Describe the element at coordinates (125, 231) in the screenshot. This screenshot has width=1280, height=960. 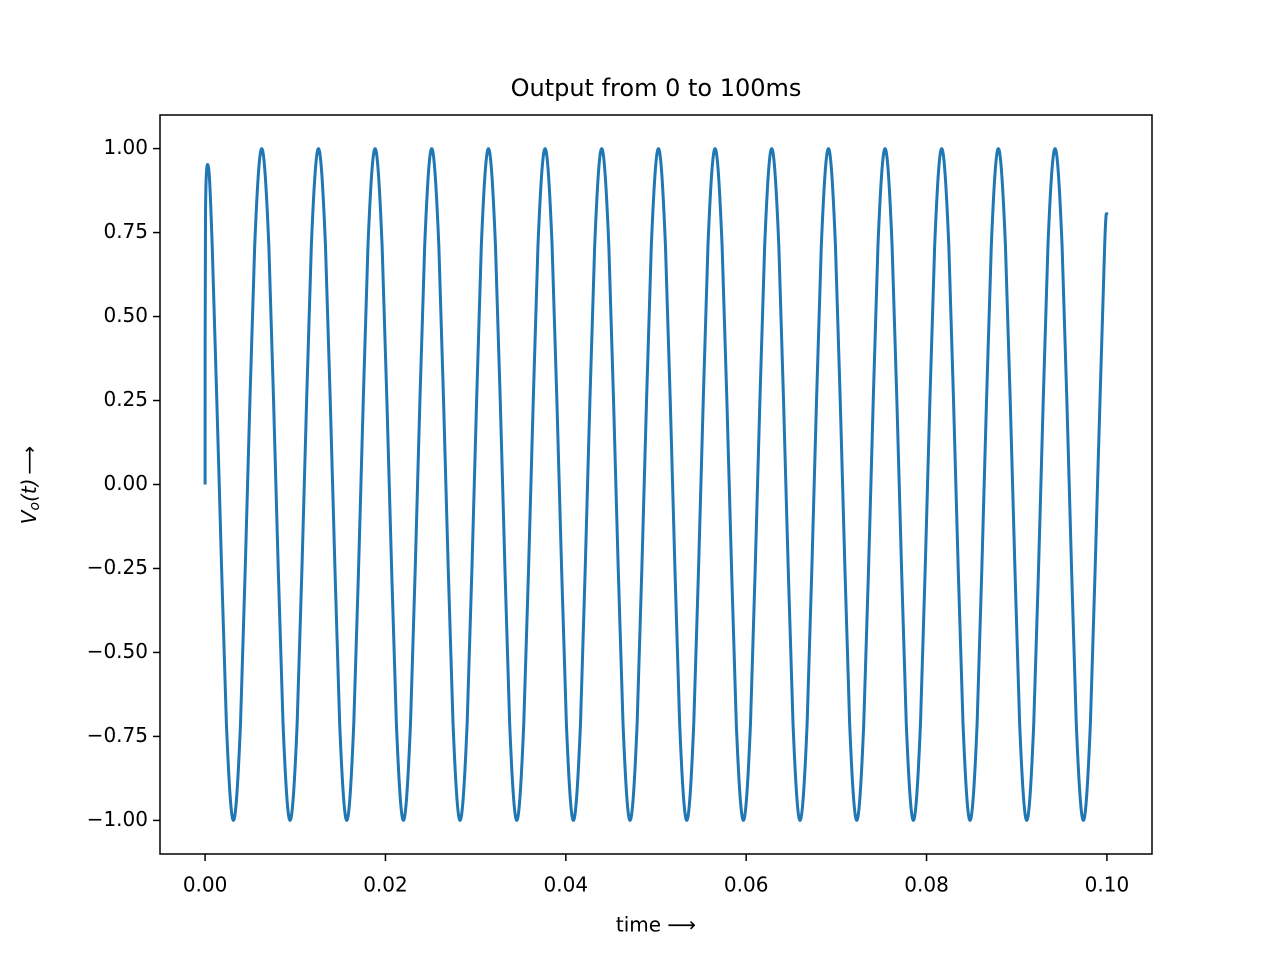
I see `y-tick-label: 0.75` at that location.